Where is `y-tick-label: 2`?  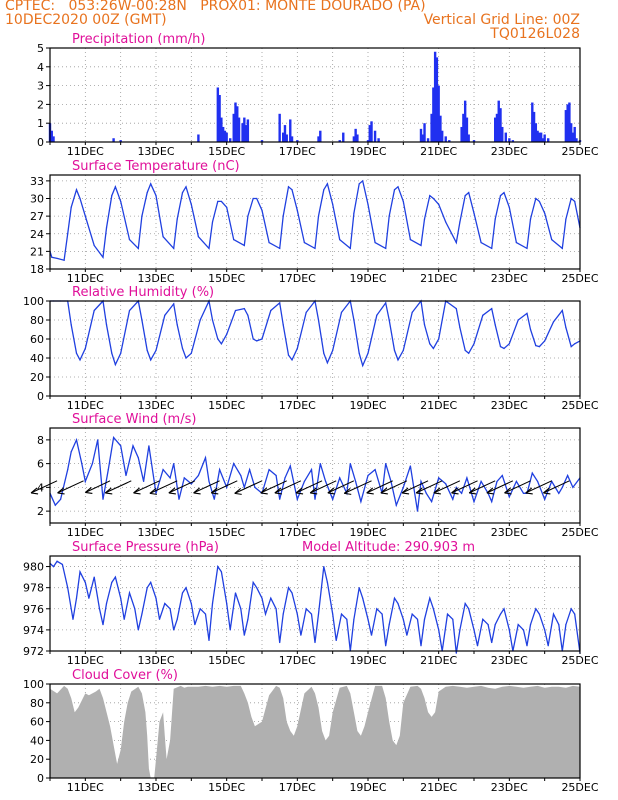
y-tick-label: 2 is located at coordinates (40, 104).